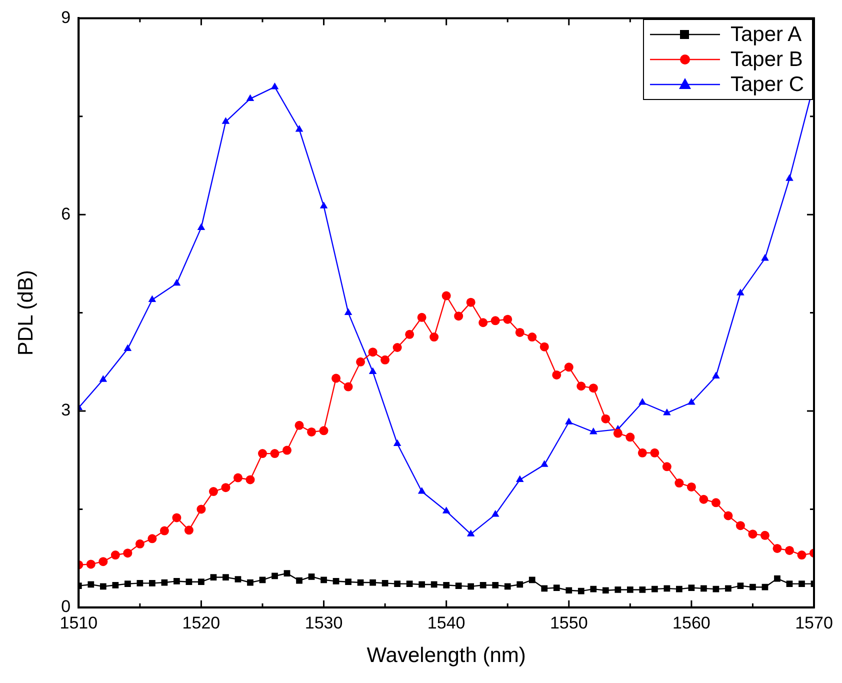  What do you see at coordinates (766, 35) in the screenshot?
I see `legend-label: Taper A` at bounding box center [766, 35].